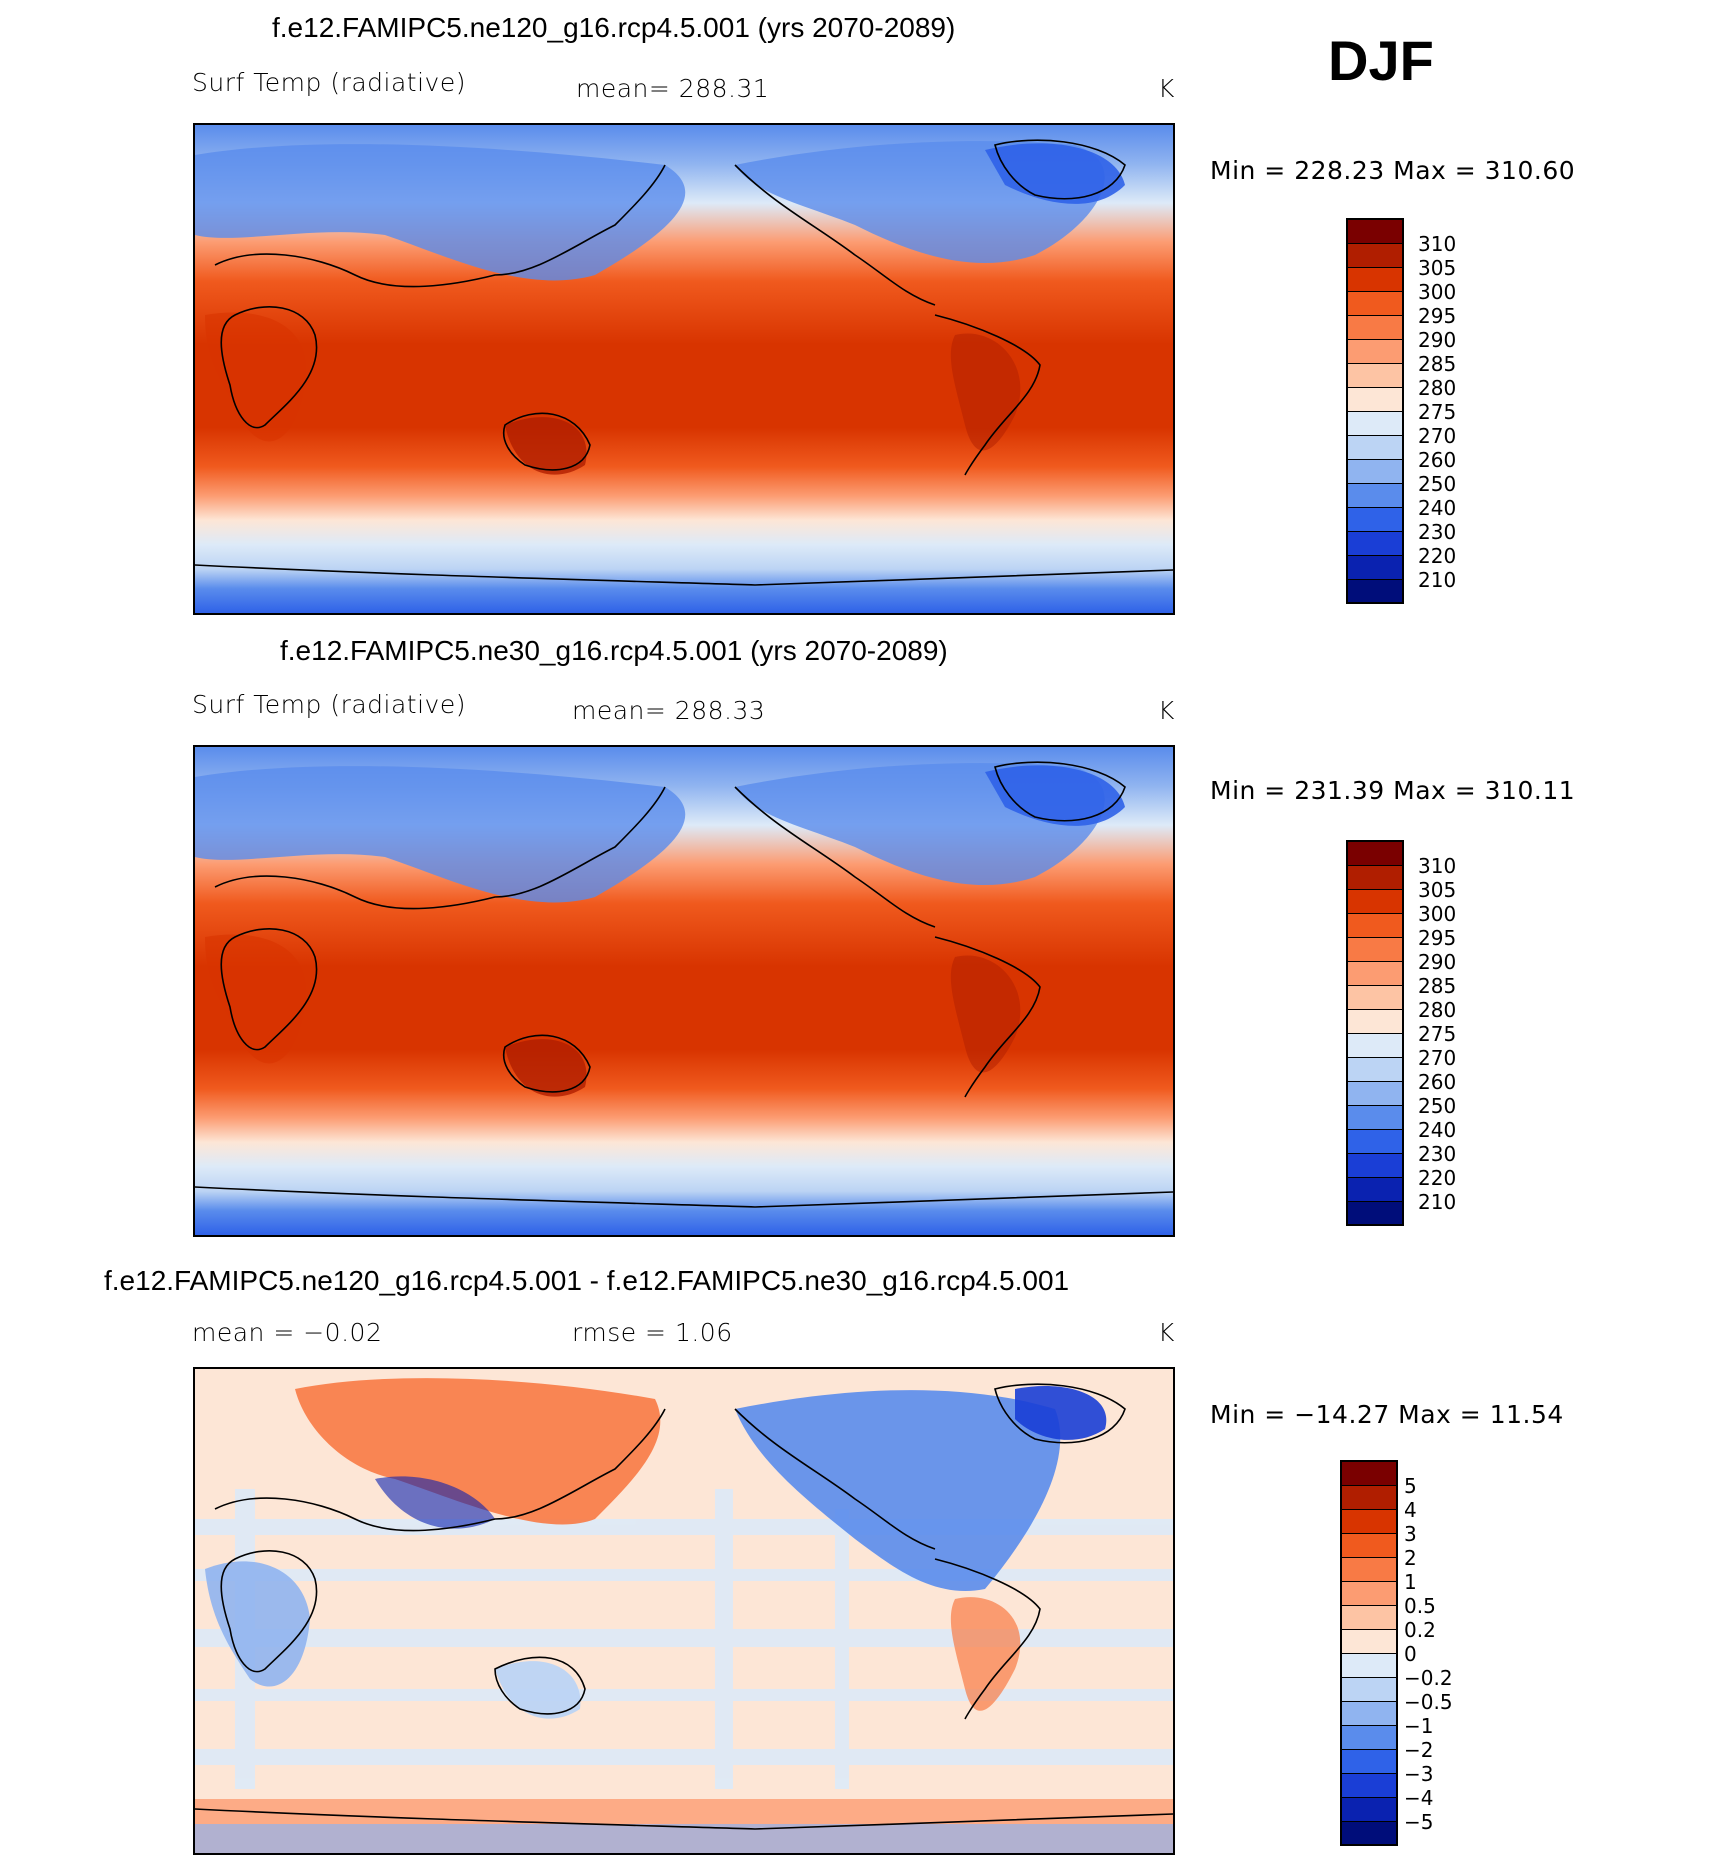 This screenshot has height=1858, width=1710. I want to click on panel3-mean: mean = −0.02, so click(287, 1332).